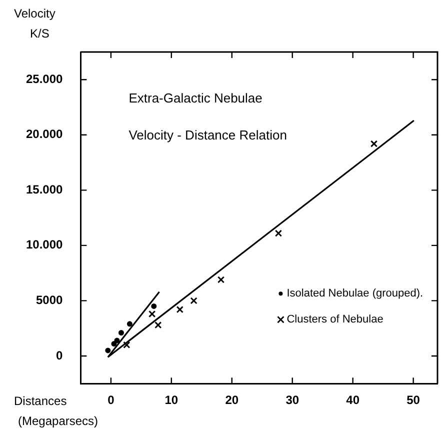  I want to click on text: Extra-Galactic Nebulae, so click(195, 98).